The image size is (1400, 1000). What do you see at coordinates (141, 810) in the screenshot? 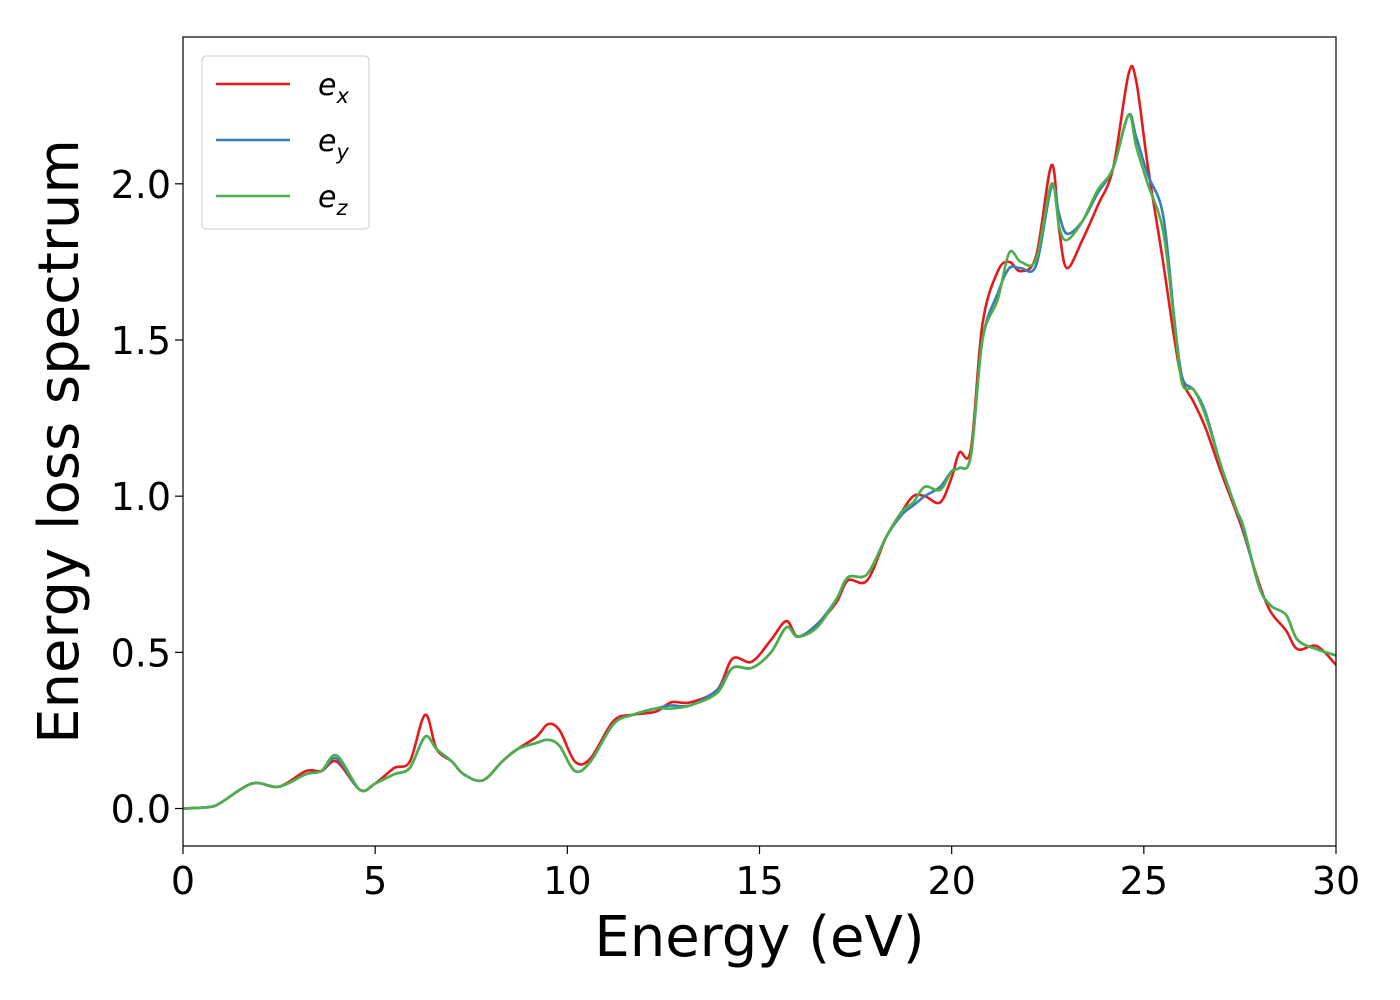
I see `y-tick-label: 0.0` at bounding box center [141, 810].